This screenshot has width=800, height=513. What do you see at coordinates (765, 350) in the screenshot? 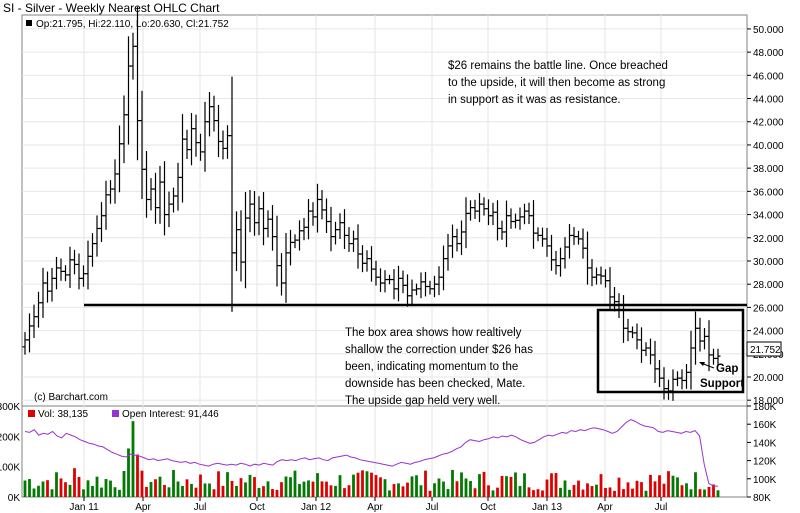
I see `last-price-label: 21.752` at bounding box center [765, 350].